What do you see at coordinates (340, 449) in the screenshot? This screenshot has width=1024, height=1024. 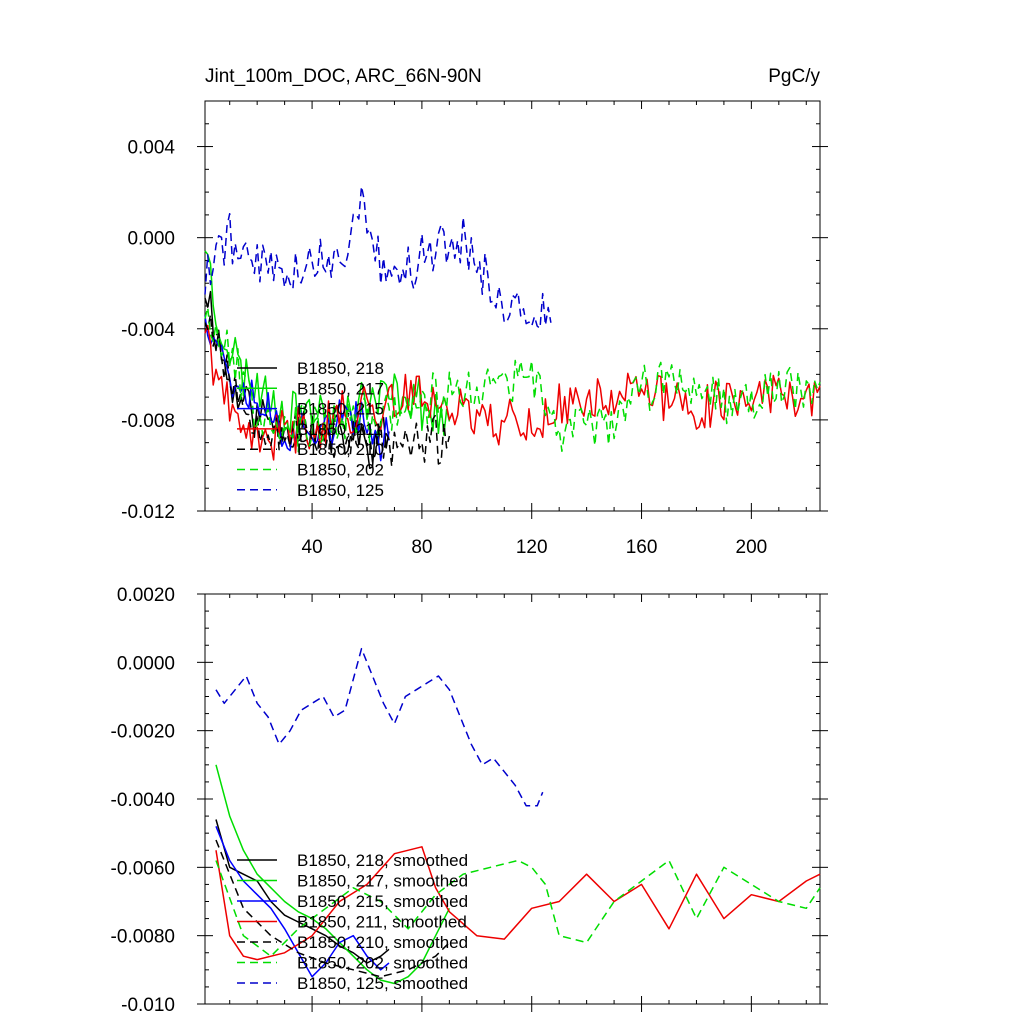 I see `top-legend-label-4: B1850, 210` at bounding box center [340, 449].